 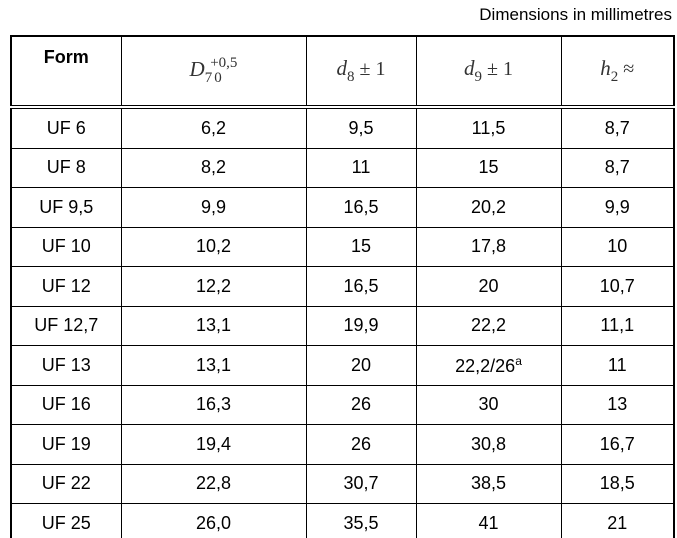 I want to click on cell-text: 10, so click(x=617, y=246).